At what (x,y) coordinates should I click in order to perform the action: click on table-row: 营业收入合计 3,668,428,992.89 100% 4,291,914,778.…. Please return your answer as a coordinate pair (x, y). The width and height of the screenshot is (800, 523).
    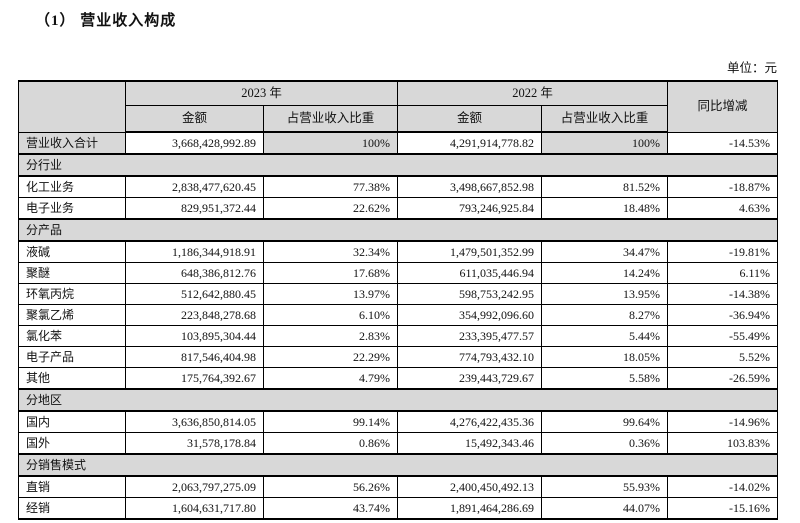
    Looking at the image, I should click on (398, 143).